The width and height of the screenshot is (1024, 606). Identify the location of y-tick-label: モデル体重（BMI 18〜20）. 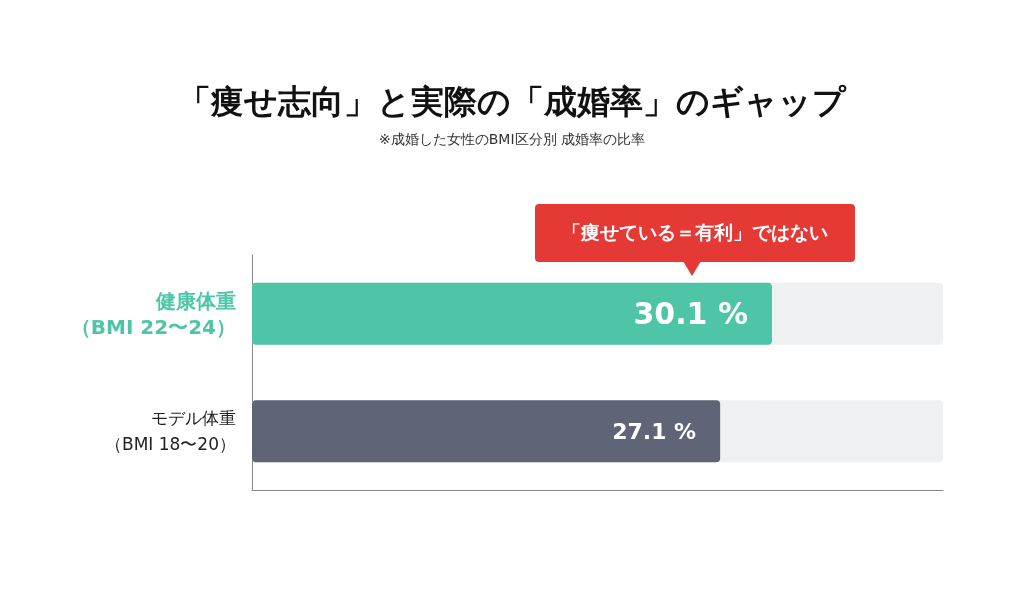
(170, 431).